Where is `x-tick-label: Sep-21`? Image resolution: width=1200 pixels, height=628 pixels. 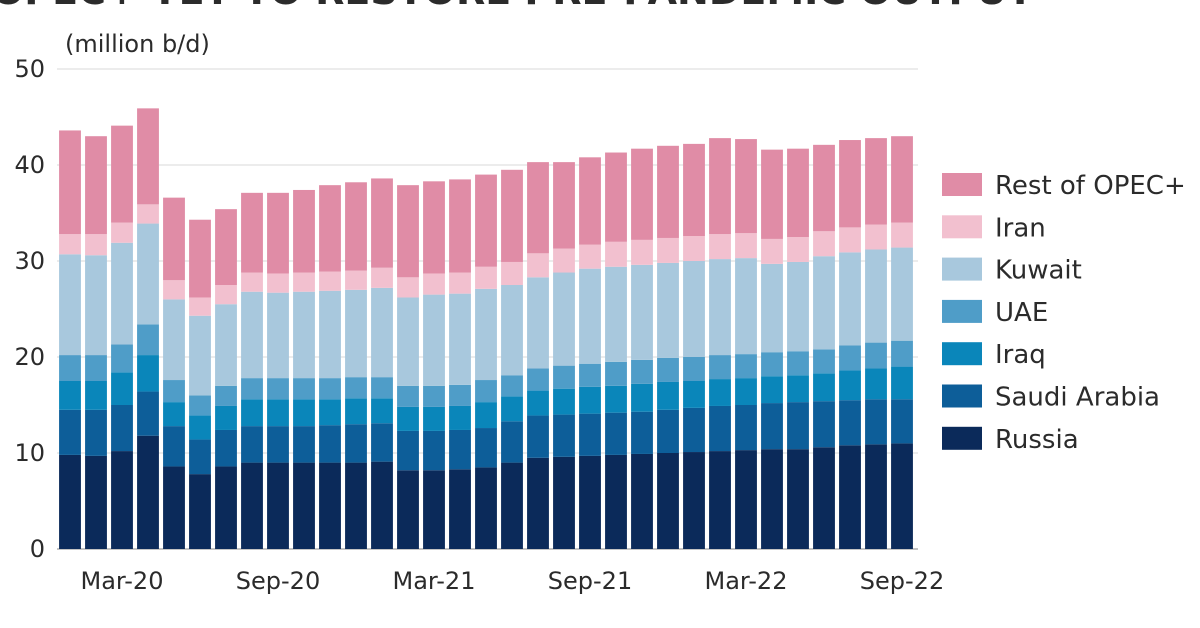 x-tick-label: Sep-21 is located at coordinates (590, 581).